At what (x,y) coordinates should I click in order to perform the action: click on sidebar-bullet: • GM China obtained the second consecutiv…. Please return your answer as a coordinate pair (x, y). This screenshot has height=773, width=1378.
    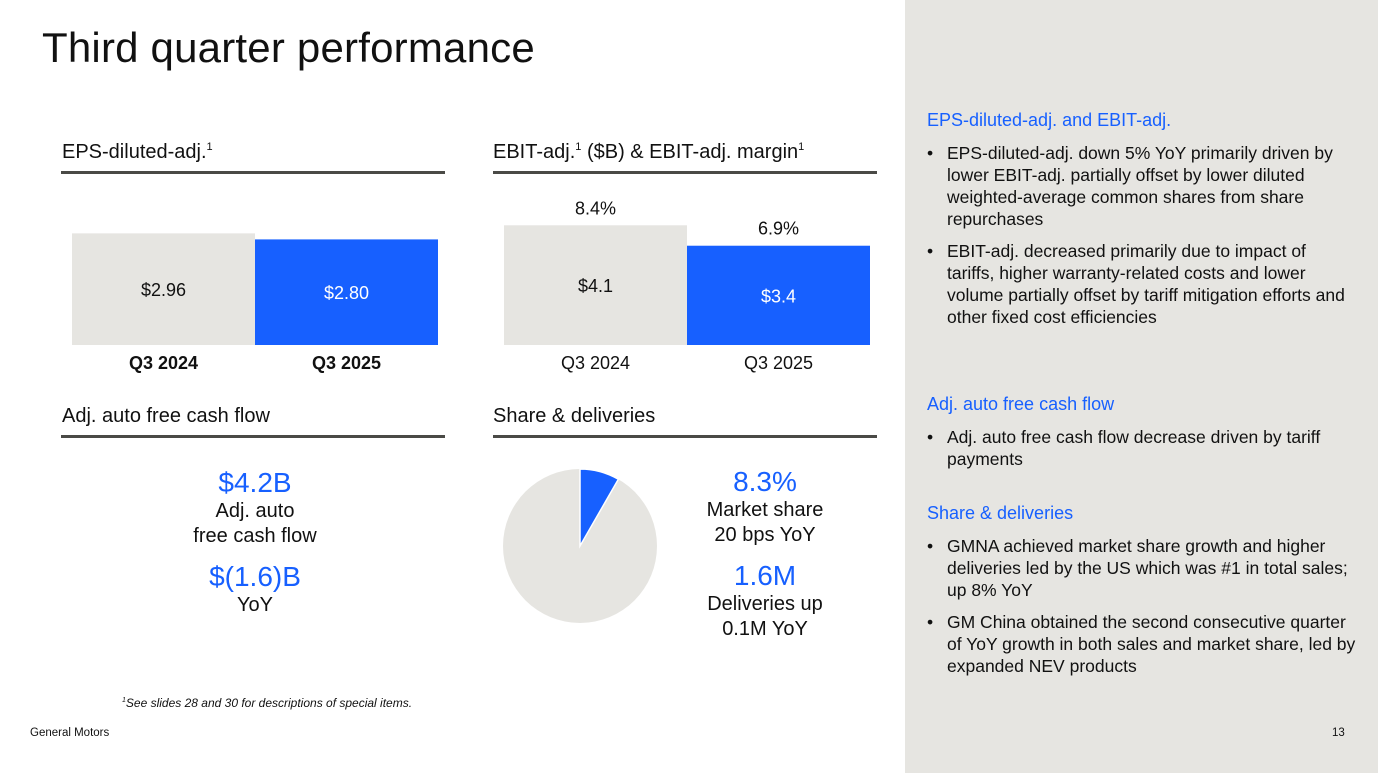
    Looking at the image, I should click on (1142, 644).